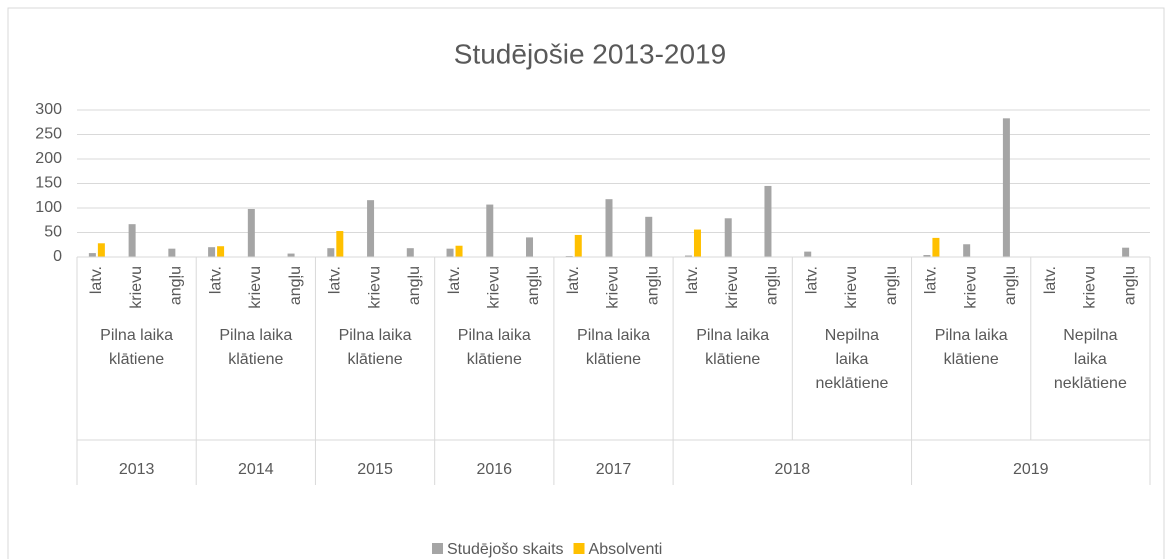 This screenshot has height=559, width=1171. What do you see at coordinates (256, 469) in the screenshot?
I see `group-label: 2014` at bounding box center [256, 469].